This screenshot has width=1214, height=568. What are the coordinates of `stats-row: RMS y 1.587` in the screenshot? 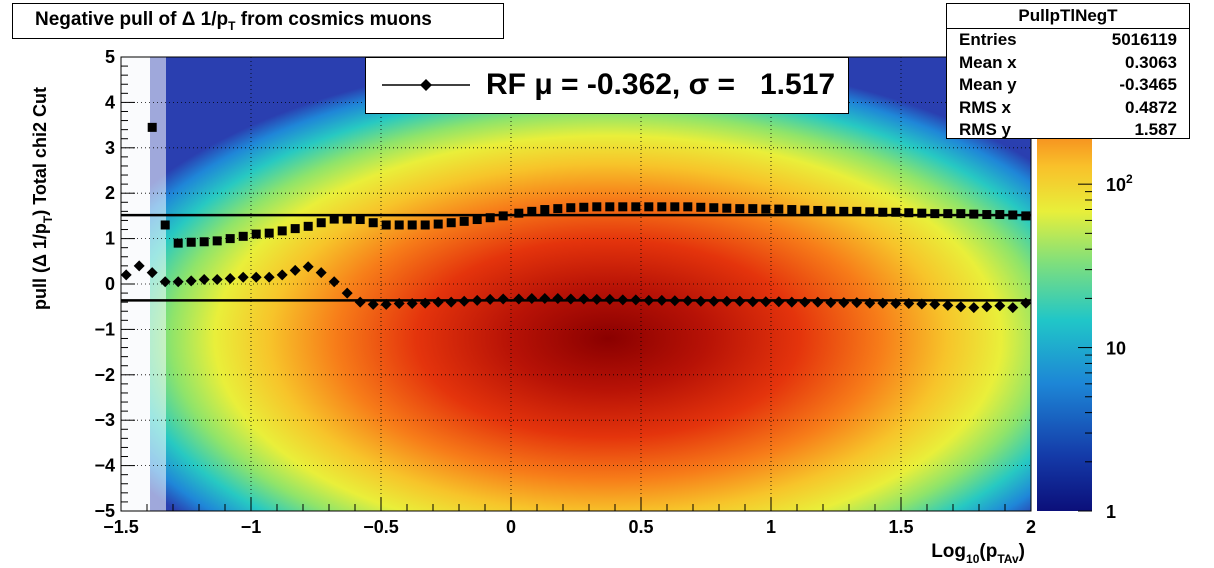 It's located at (1068, 130).